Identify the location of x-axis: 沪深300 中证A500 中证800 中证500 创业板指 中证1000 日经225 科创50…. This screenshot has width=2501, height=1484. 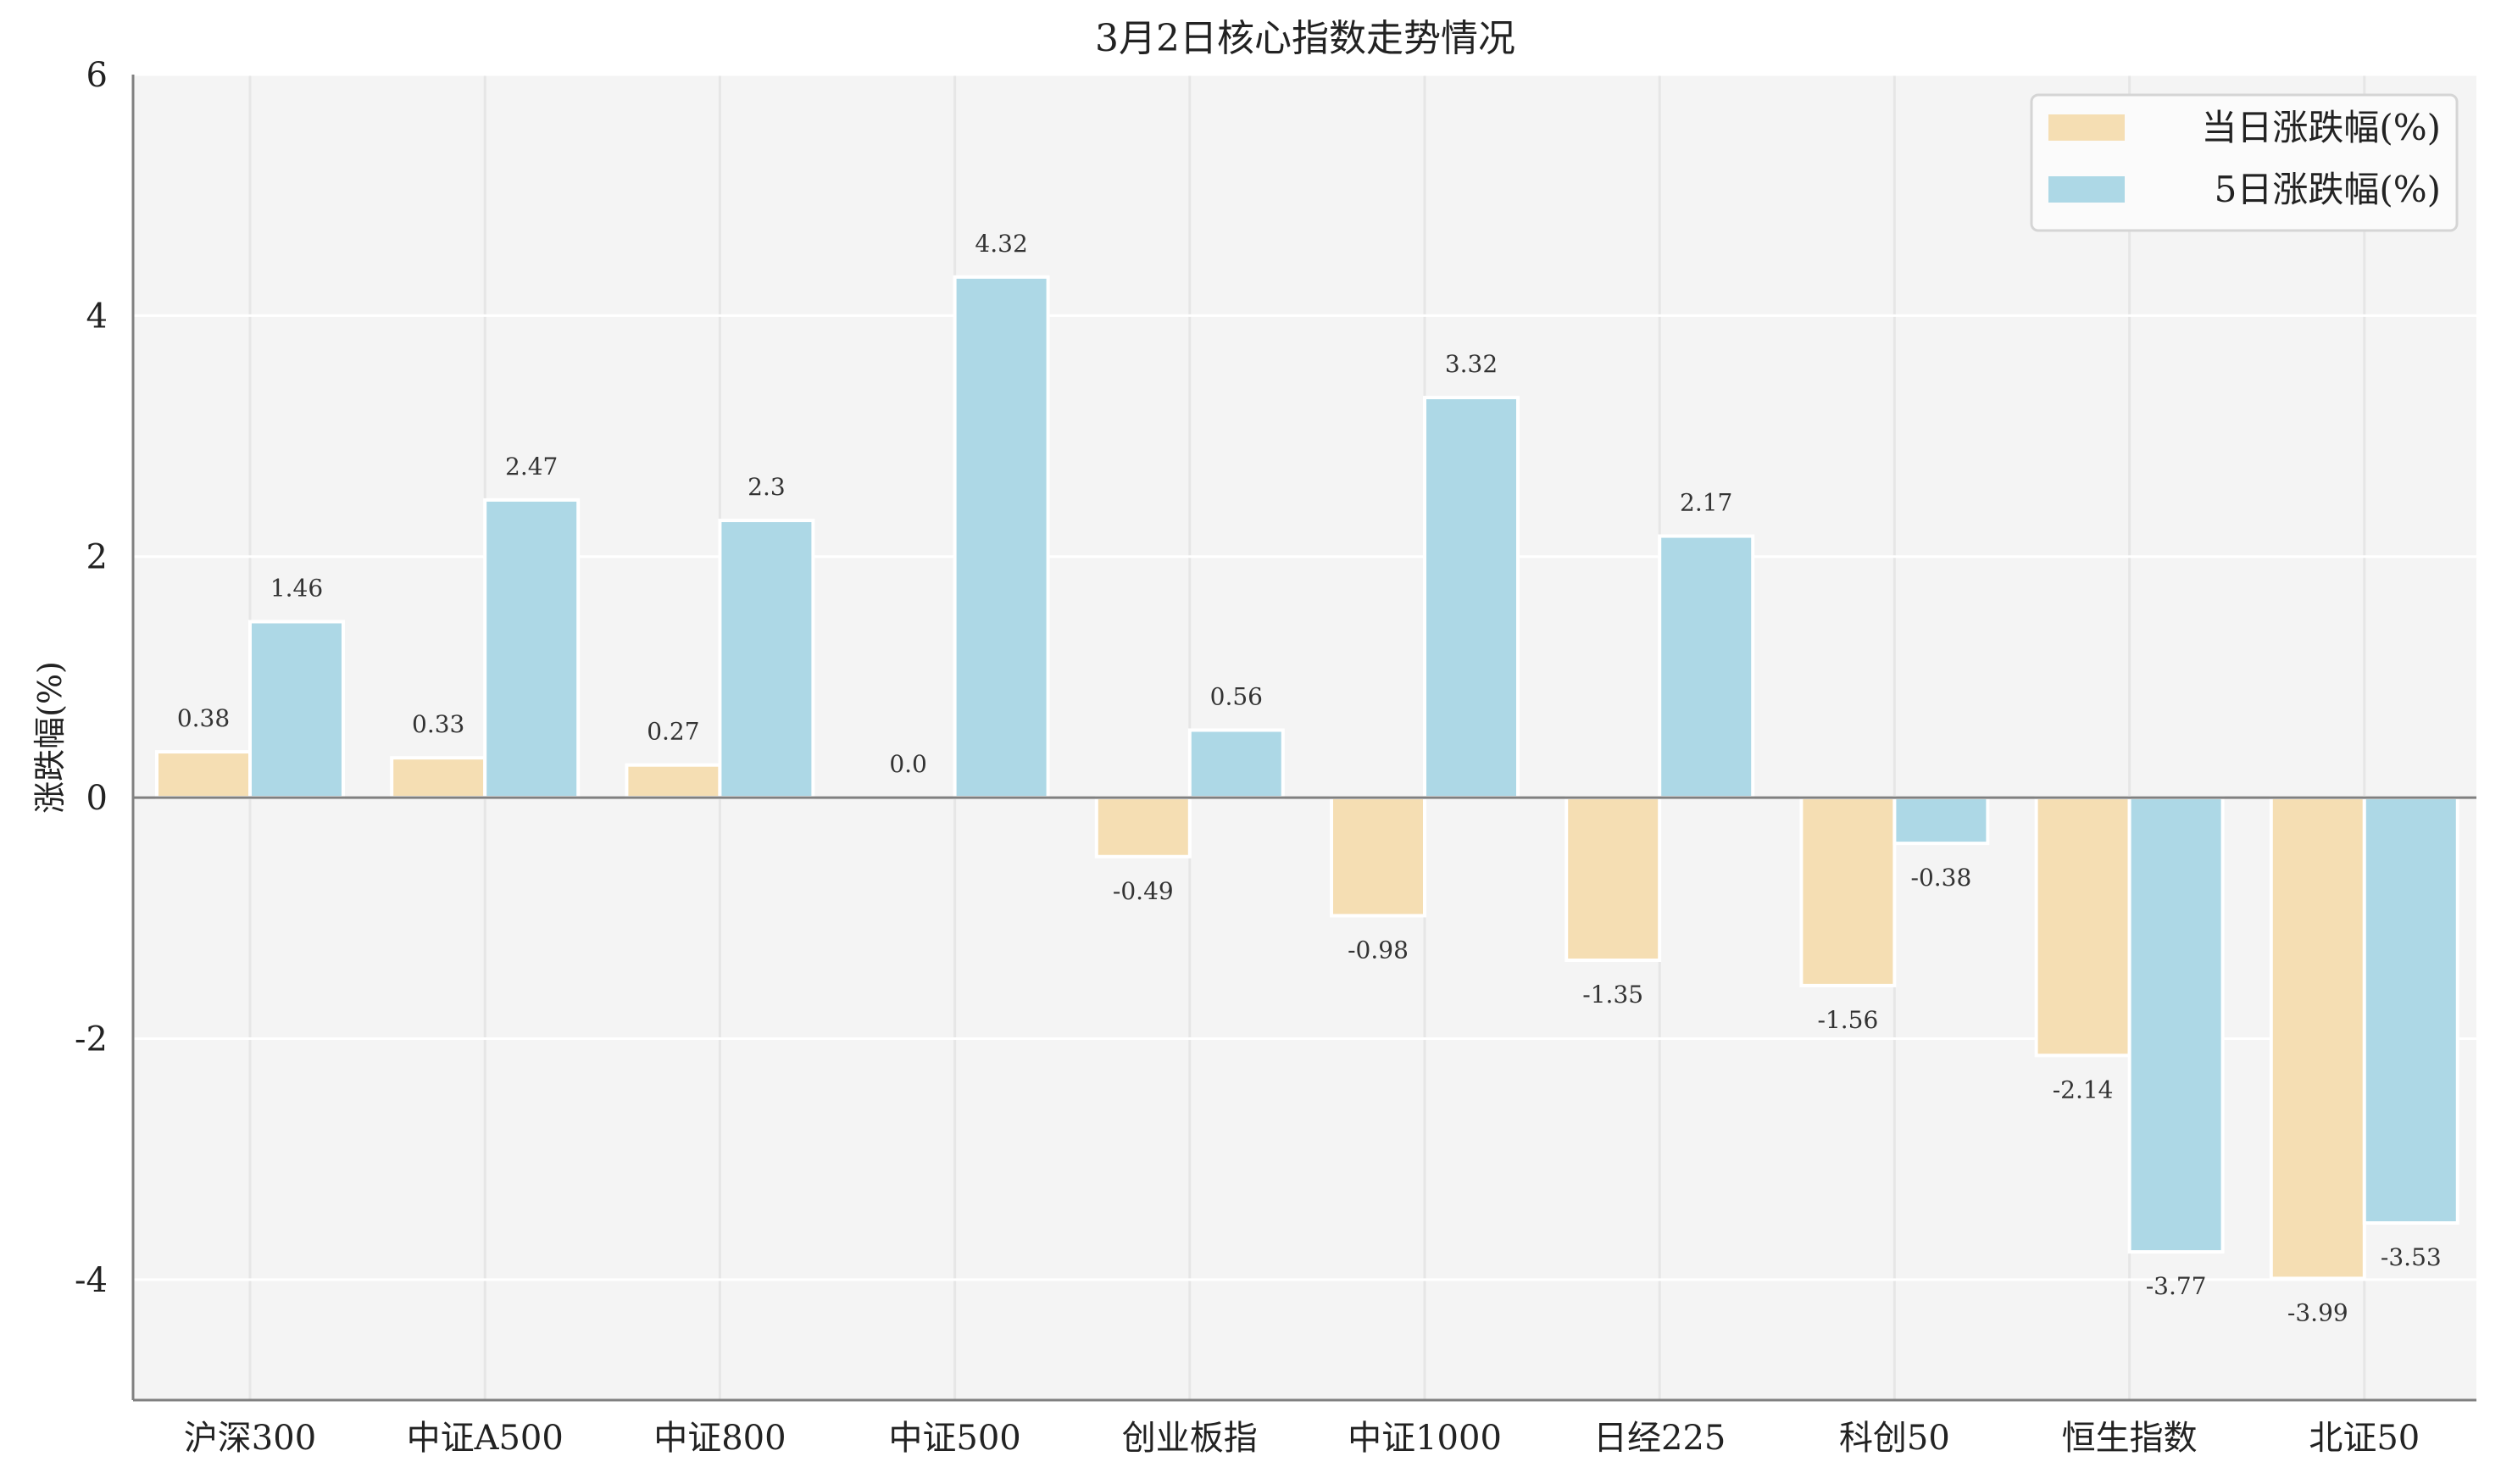
(1304, 1428).